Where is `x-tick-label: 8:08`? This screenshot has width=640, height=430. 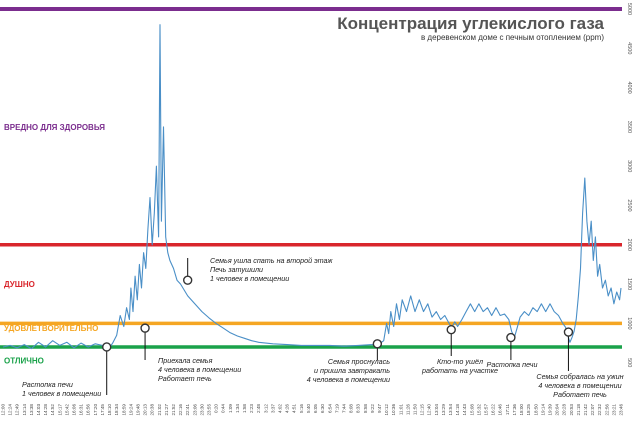
x-tick-label: 8:08 is located at coordinates (351, 408).